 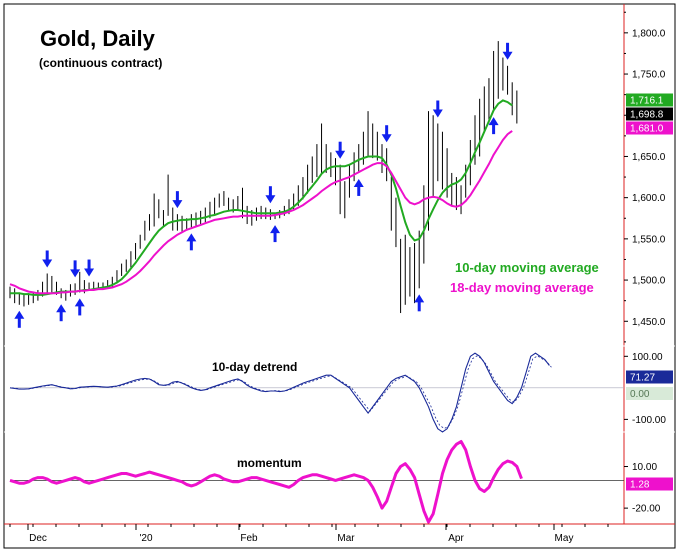 I want to click on last-price-tag: 1,698.8, so click(x=649, y=114).